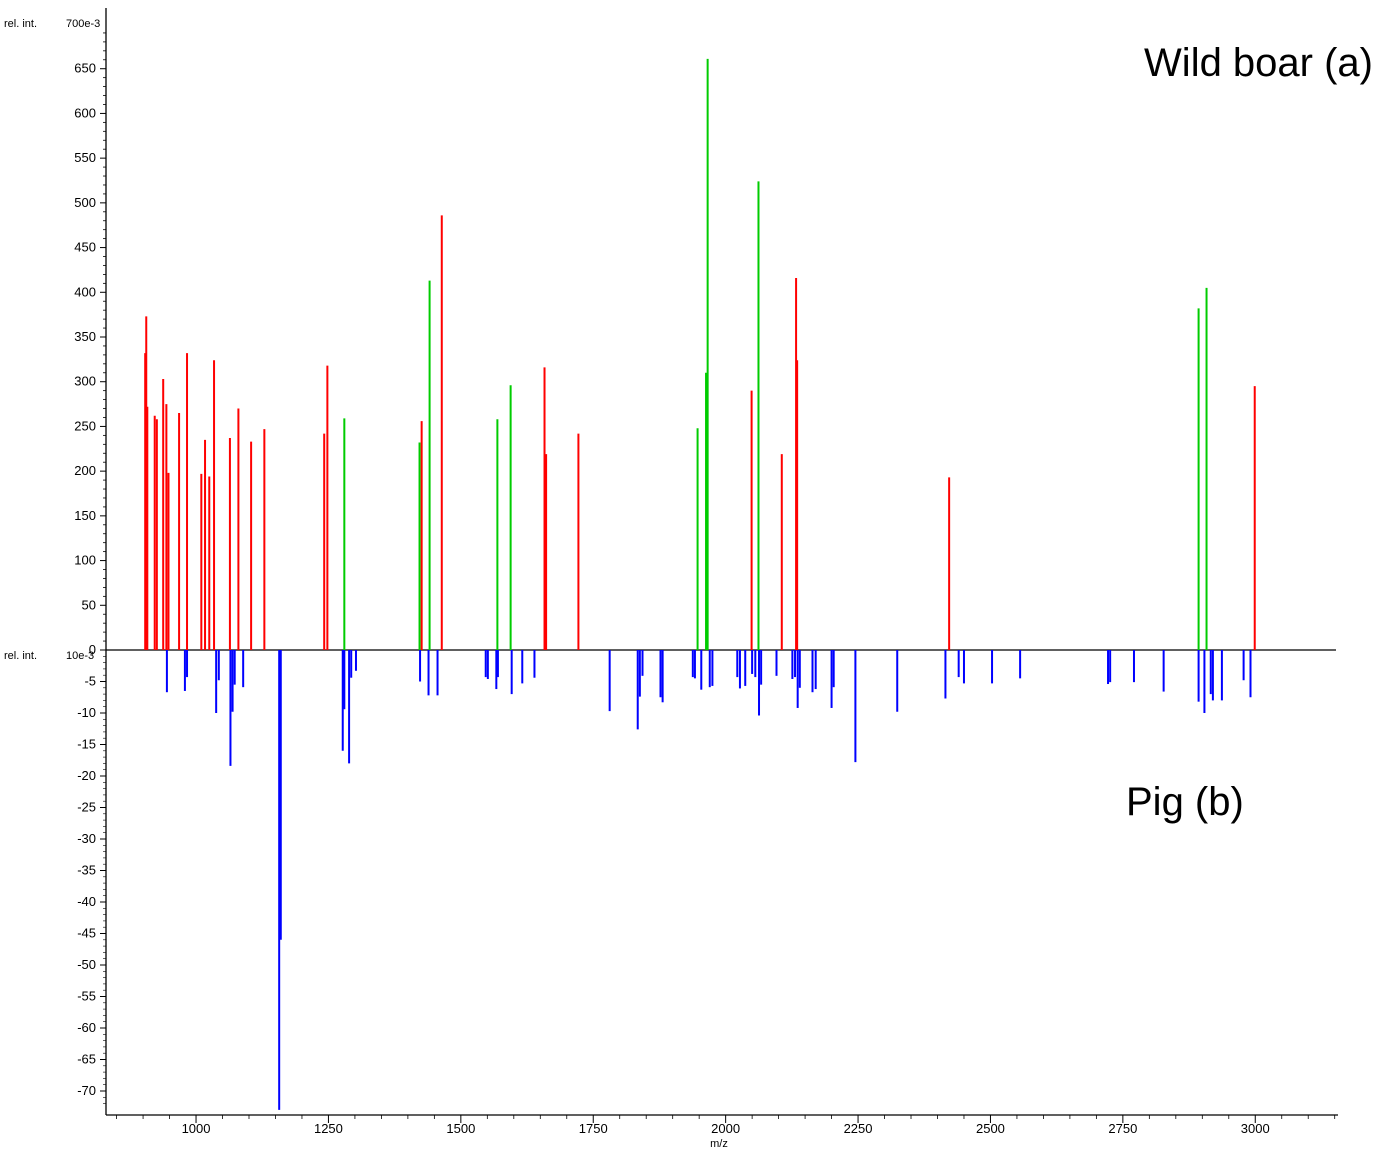 The height and width of the screenshot is (1152, 1379). I want to click on y-tick-label-top: 200, so click(85, 470).